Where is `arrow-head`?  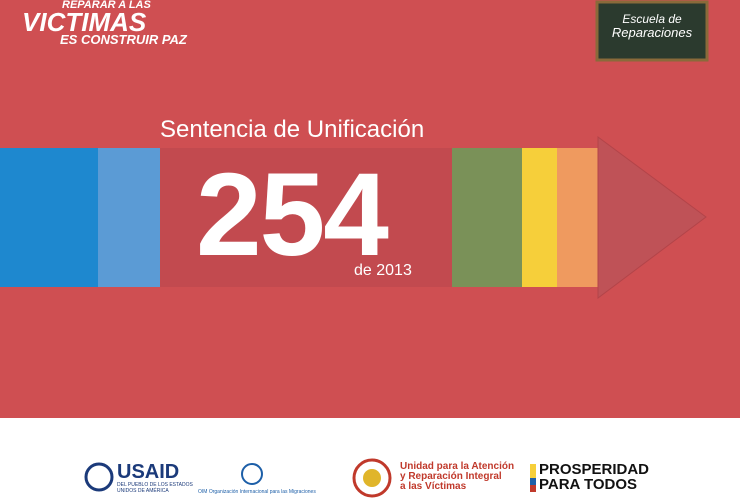
arrow-head is located at coordinates (652, 217).